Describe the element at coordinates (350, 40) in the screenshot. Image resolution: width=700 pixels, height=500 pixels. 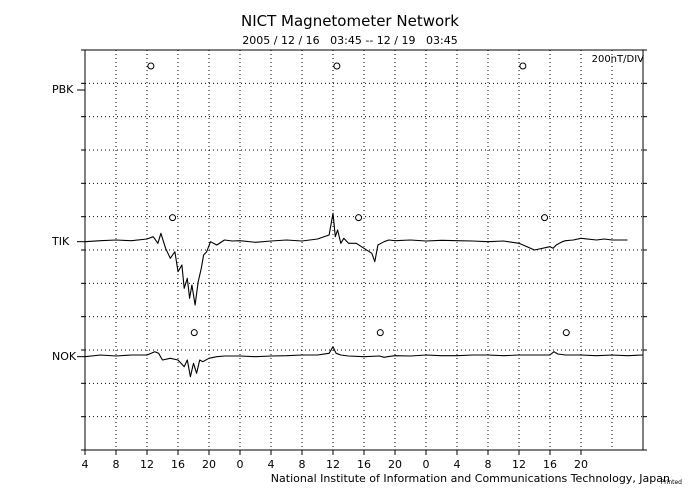
I see `chart-subtitle: 2005 / 12 / 16 03:45 -- 12 / 19 03:45` at that location.